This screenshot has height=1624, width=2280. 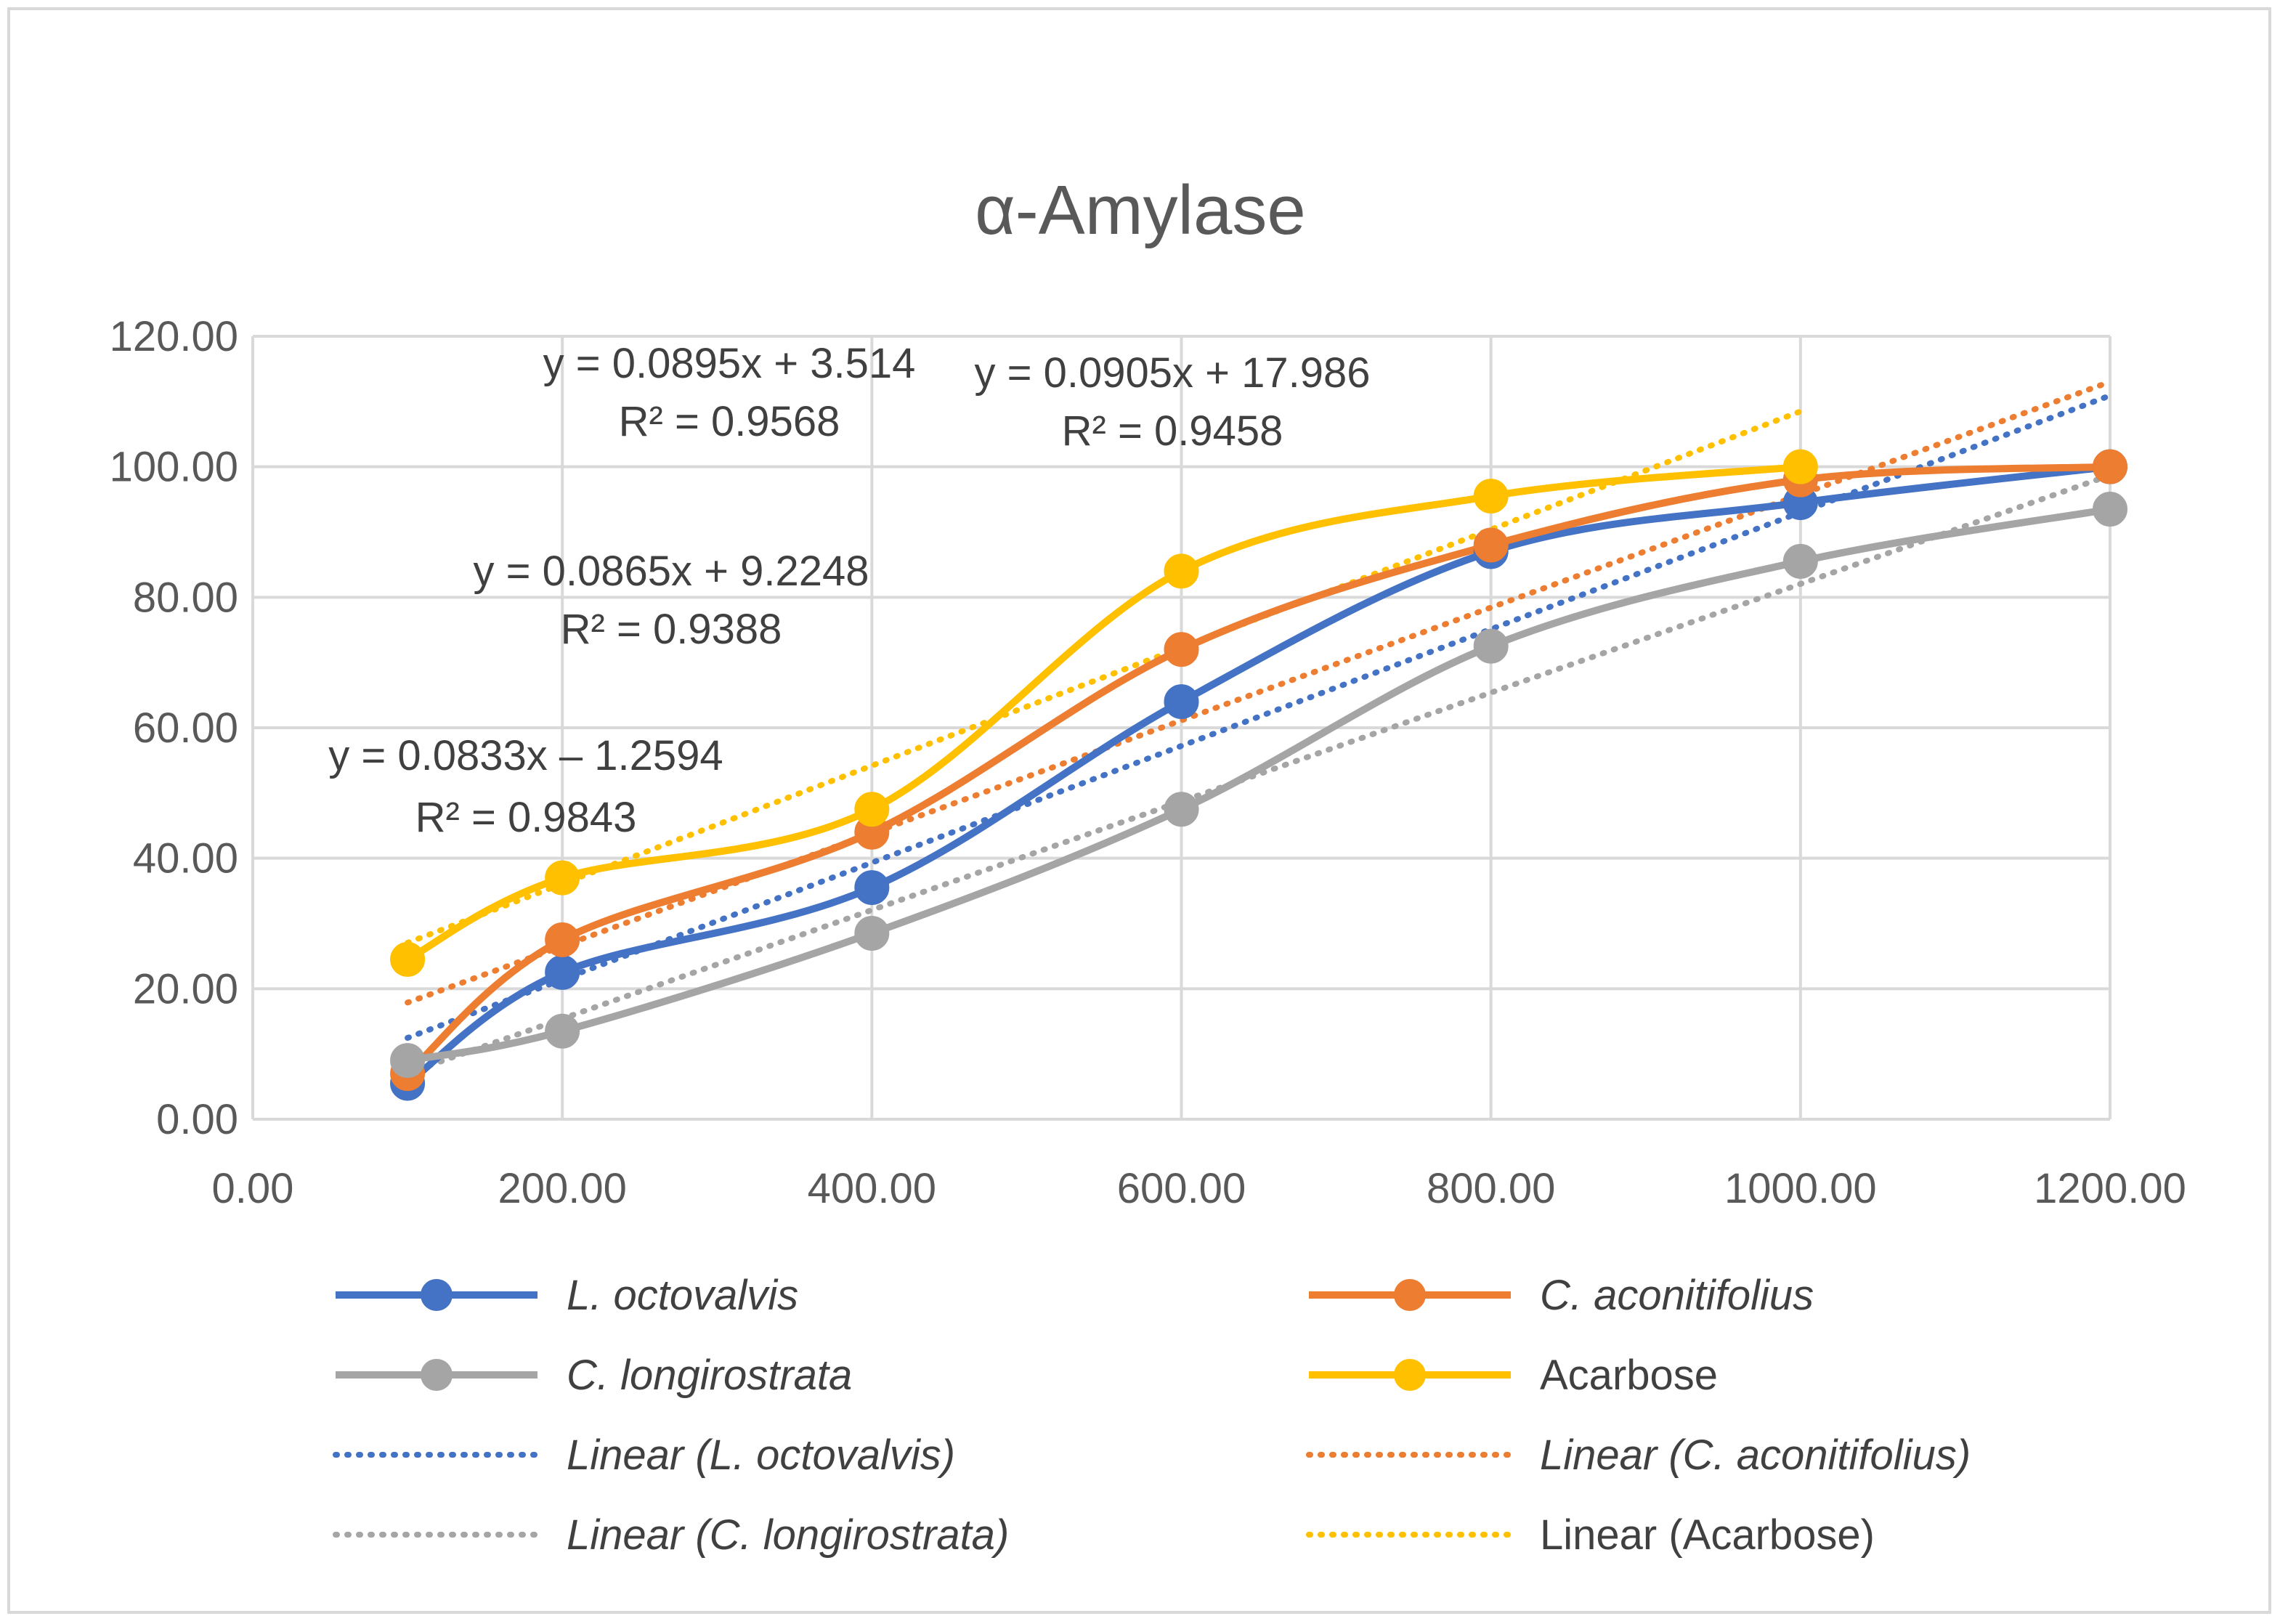 I want to click on legend-label: Linear (L. octovalvis), so click(x=761, y=1455).